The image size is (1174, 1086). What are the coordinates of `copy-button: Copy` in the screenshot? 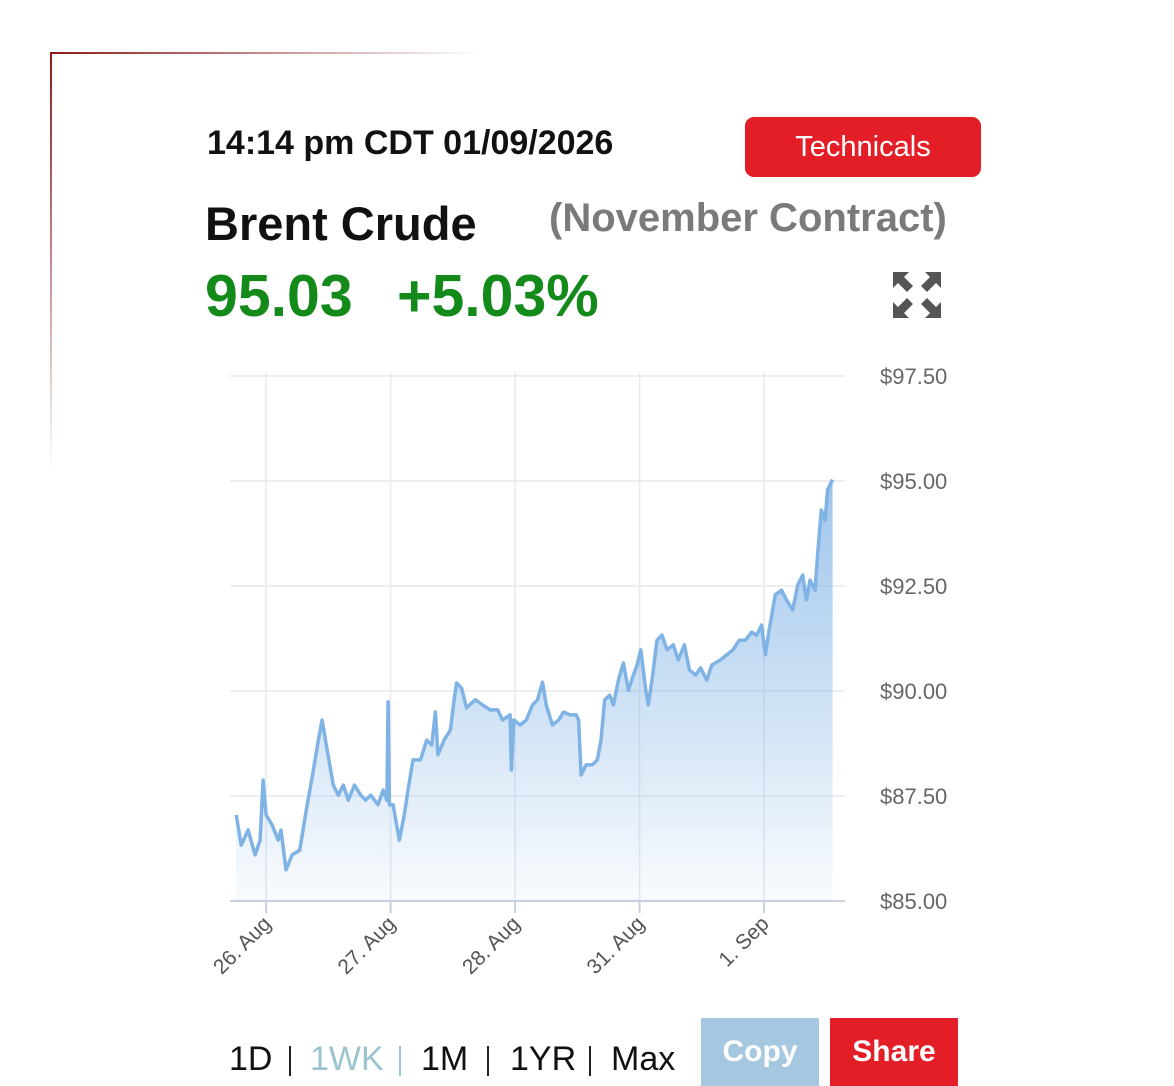 It's located at (760, 1052).